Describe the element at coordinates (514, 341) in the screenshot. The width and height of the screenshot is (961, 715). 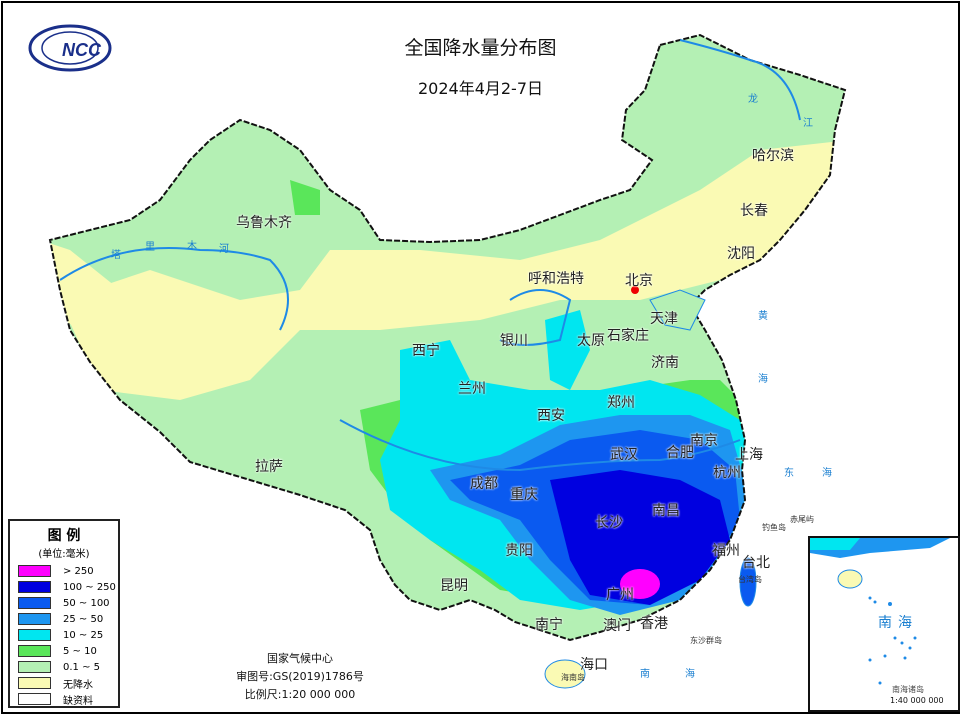
I see `city-label: 银川` at that location.